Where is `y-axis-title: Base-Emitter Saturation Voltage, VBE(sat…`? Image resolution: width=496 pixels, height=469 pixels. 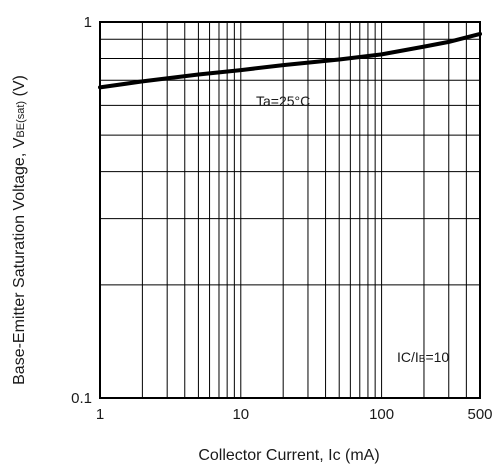
y-axis-title: Base-Emitter Saturation Voltage, VBE(sat… is located at coordinates (19, 230).